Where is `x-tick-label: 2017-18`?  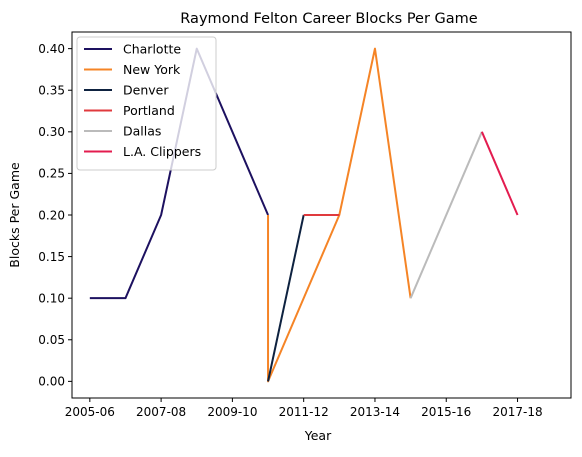 x-tick-label: 2017-18 is located at coordinates (517, 412).